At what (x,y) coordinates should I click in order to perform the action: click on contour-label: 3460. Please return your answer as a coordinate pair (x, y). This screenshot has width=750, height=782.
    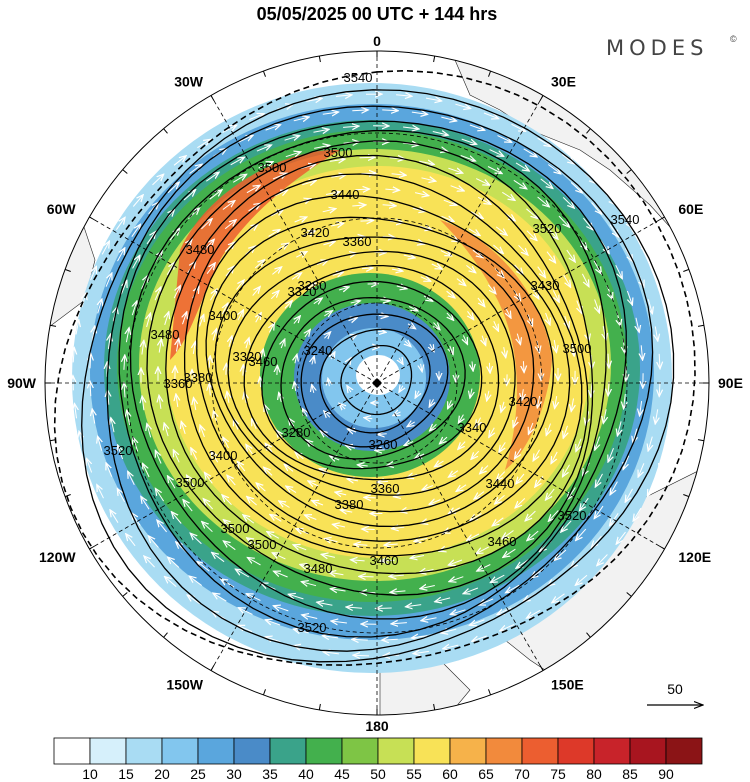
    Looking at the image, I should click on (384, 560).